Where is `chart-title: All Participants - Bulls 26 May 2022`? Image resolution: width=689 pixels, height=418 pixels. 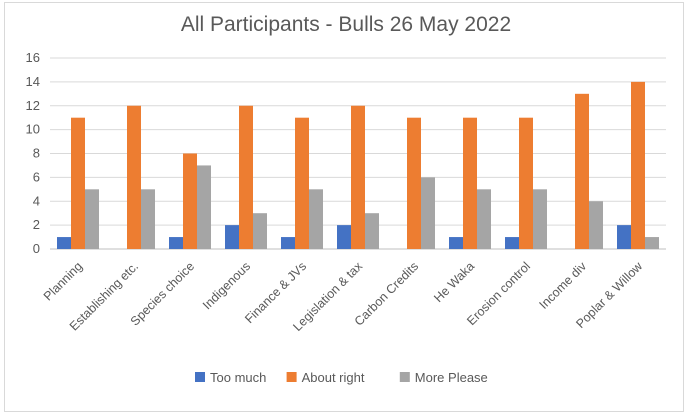
chart-title: All Participants - Bulls 26 May 2022 is located at coordinates (346, 24).